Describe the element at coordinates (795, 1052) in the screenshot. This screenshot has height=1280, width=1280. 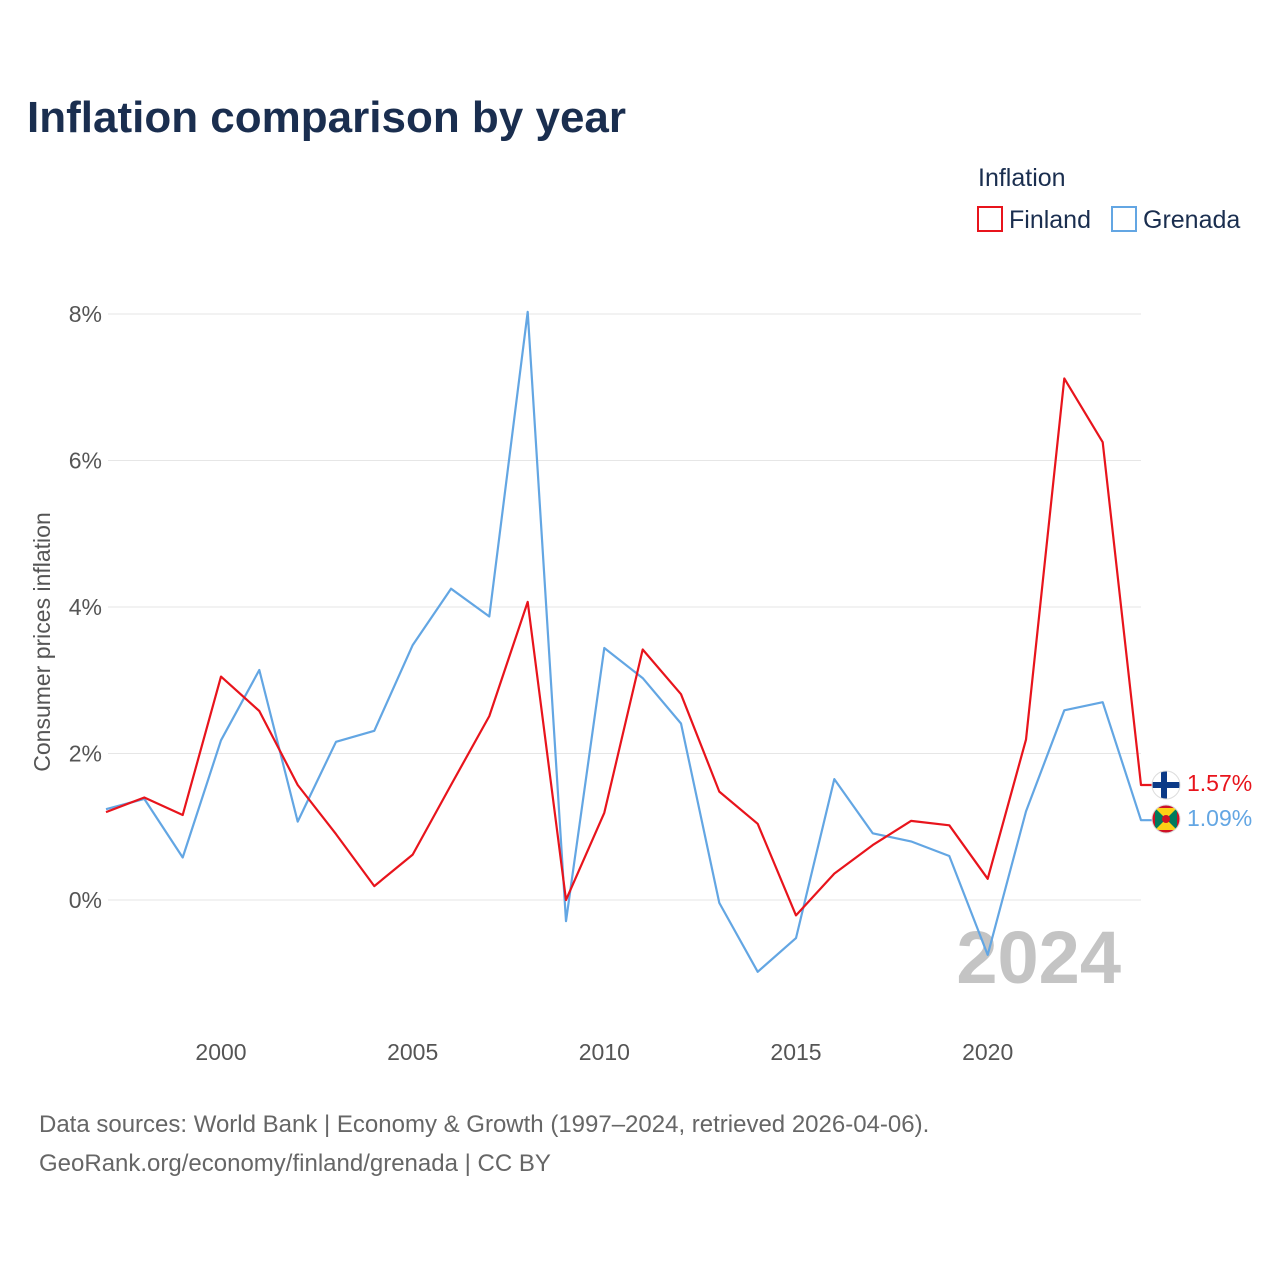
I see `x-tick-label: 2015` at that location.